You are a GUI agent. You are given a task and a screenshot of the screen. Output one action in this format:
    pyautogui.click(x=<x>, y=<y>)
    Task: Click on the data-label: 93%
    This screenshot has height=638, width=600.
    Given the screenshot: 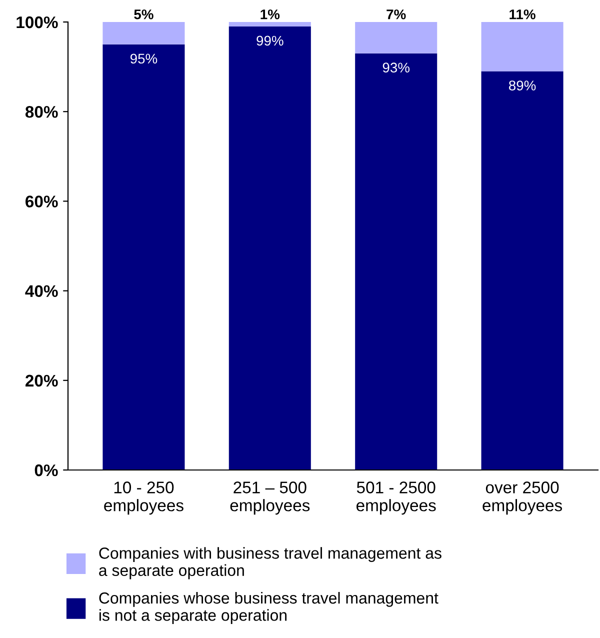 What is the action you would take?
    pyautogui.click(x=396, y=67)
    